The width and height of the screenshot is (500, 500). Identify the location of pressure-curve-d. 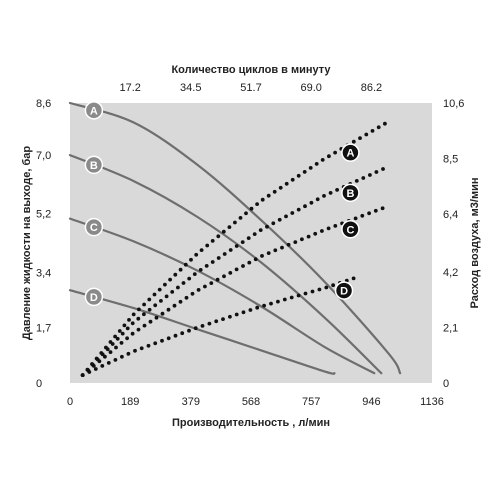
(202, 332).